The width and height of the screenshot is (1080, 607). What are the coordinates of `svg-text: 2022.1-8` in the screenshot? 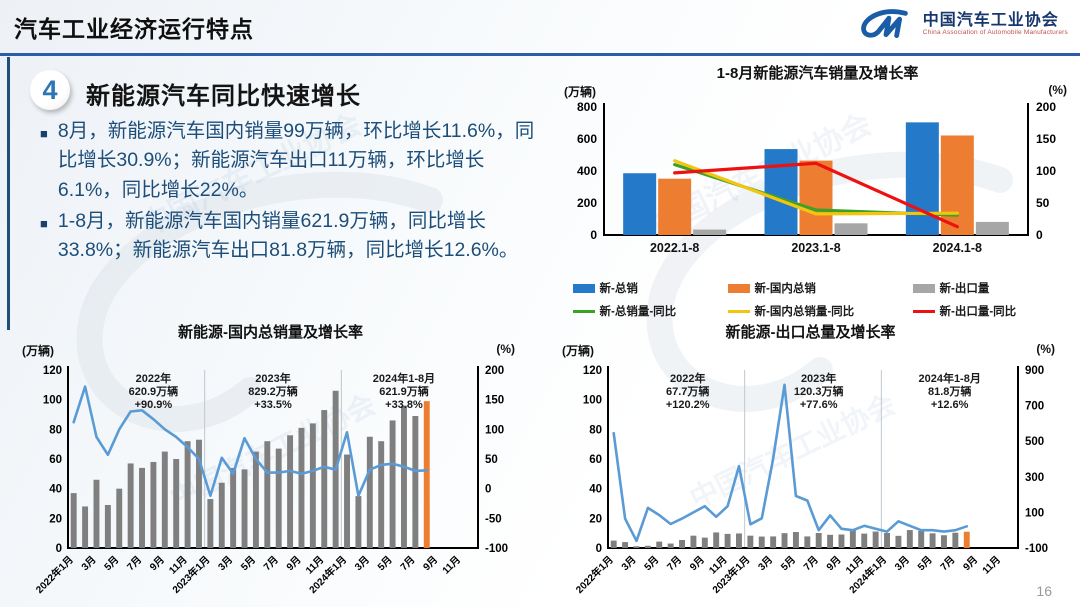 It's located at (674, 248).